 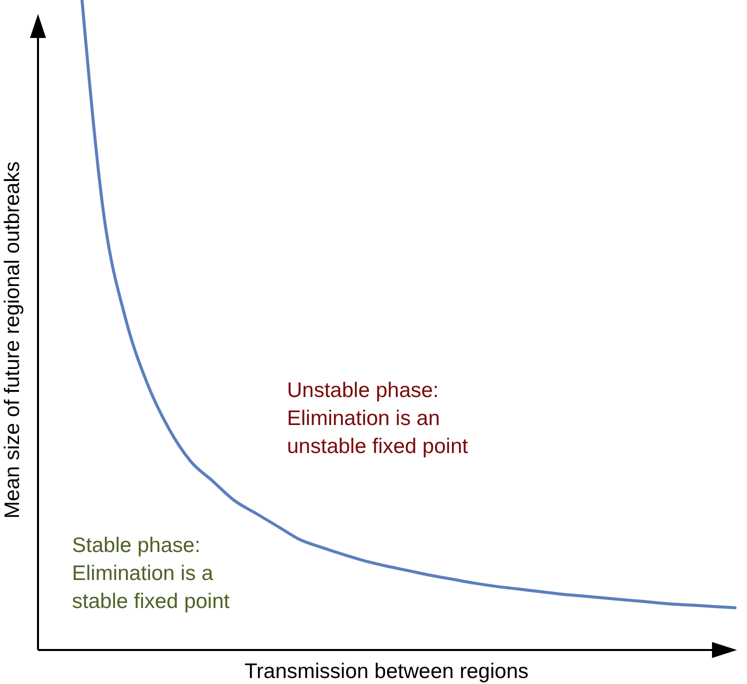 What do you see at coordinates (151, 573) in the screenshot?
I see `annotation: Stable phase: Elimination is a stable fixed point` at bounding box center [151, 573].